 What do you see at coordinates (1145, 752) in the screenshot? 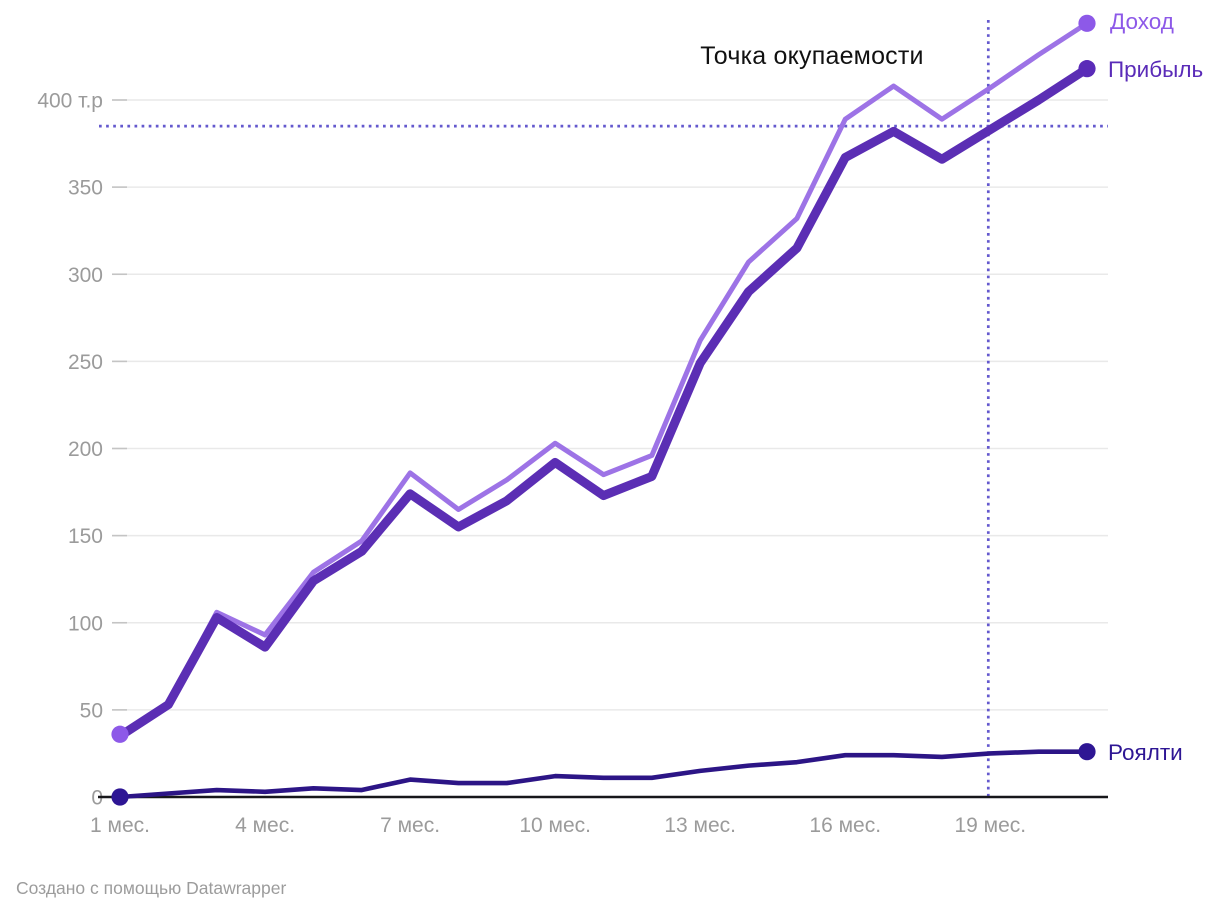
I see `legend-label-royalty: Роялти` at bounding box center [1145, 752].